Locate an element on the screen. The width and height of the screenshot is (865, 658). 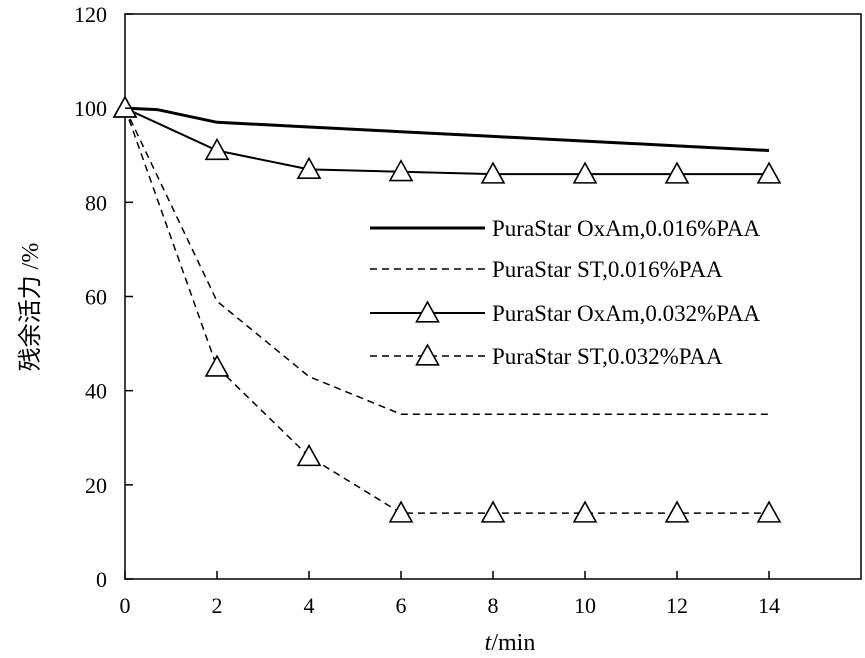
y-tick-label: 100 is located at coordinates (90, 108).